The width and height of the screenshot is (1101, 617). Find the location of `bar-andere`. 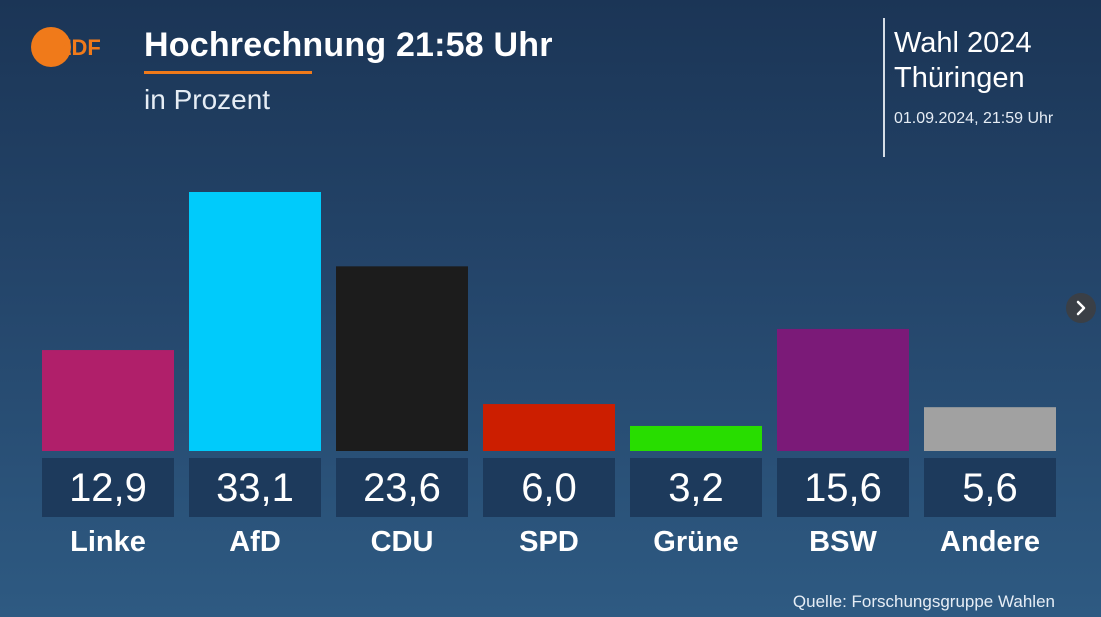

bar-andere is located at coordinates (990, 429).